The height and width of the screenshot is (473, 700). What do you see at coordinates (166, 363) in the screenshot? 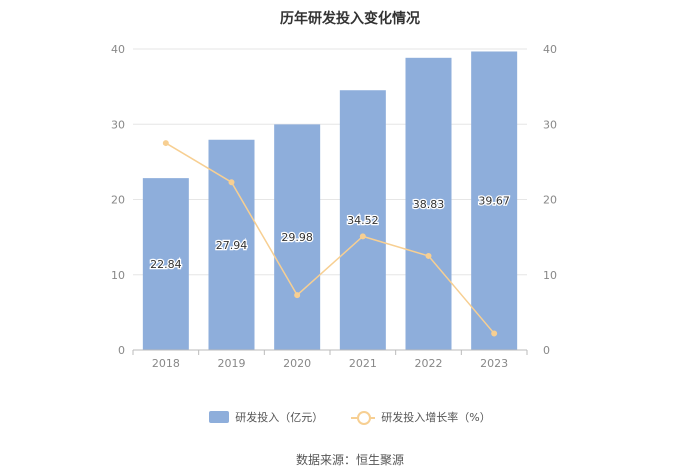
I see `x-tick-label: 2018` at bounding box center [166, 363].